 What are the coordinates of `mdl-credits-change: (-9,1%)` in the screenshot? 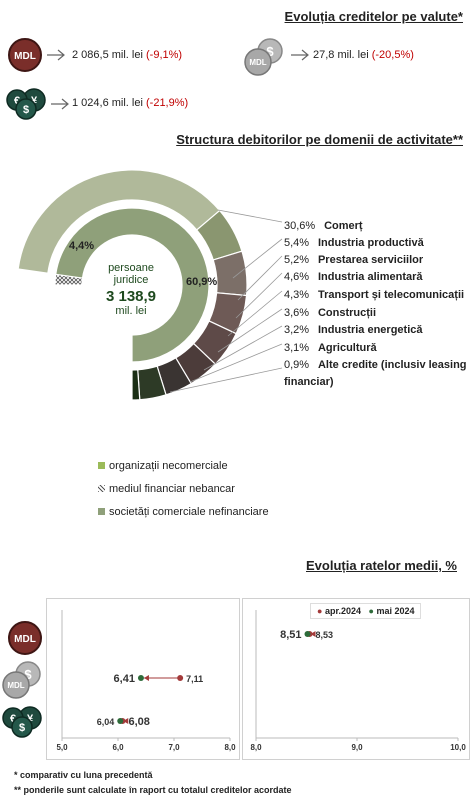 It's located at (164, 55).